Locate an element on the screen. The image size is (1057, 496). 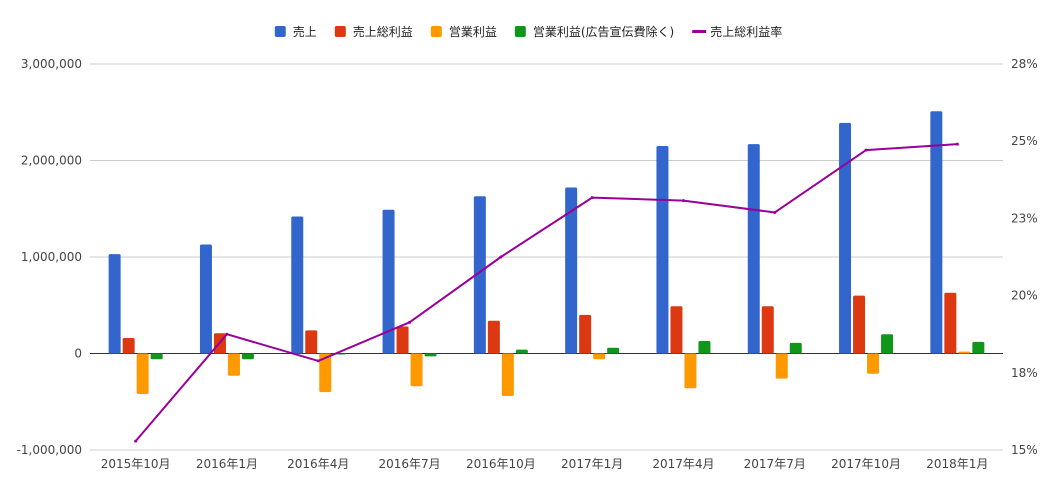
legend-item: 営業利益 is located at coordinates (463, 32).